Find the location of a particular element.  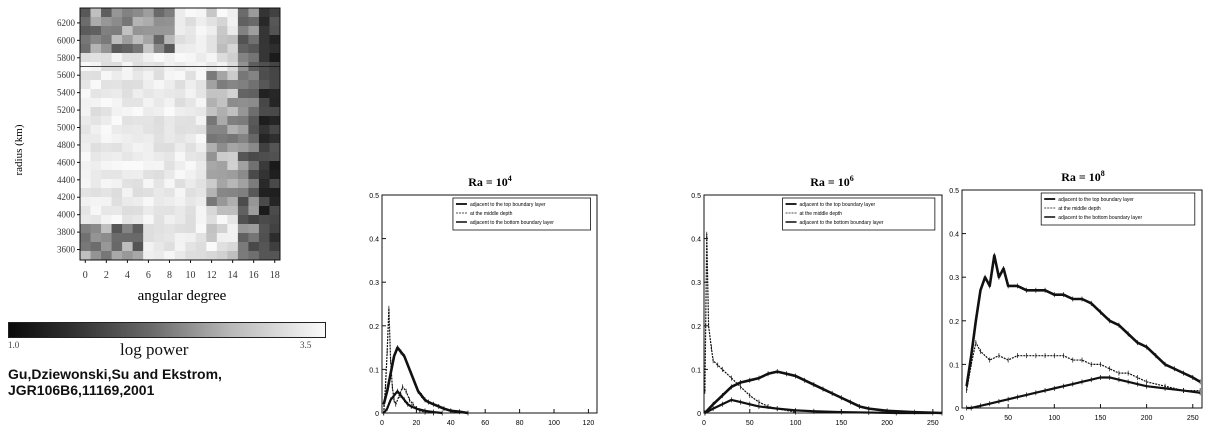

heatmap-x-tick-label: 6 is located at coordinates (148, 275).